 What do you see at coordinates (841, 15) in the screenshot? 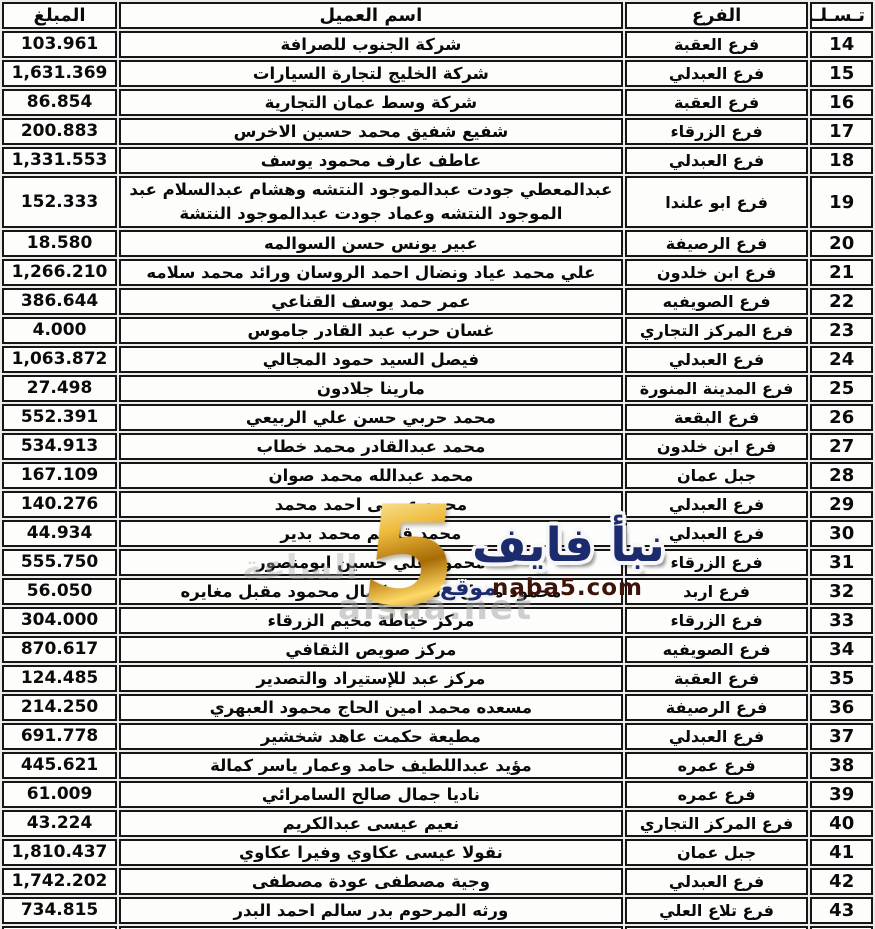
I see `header-serial: تـسـلـسل` at bounding box center [841, 15].